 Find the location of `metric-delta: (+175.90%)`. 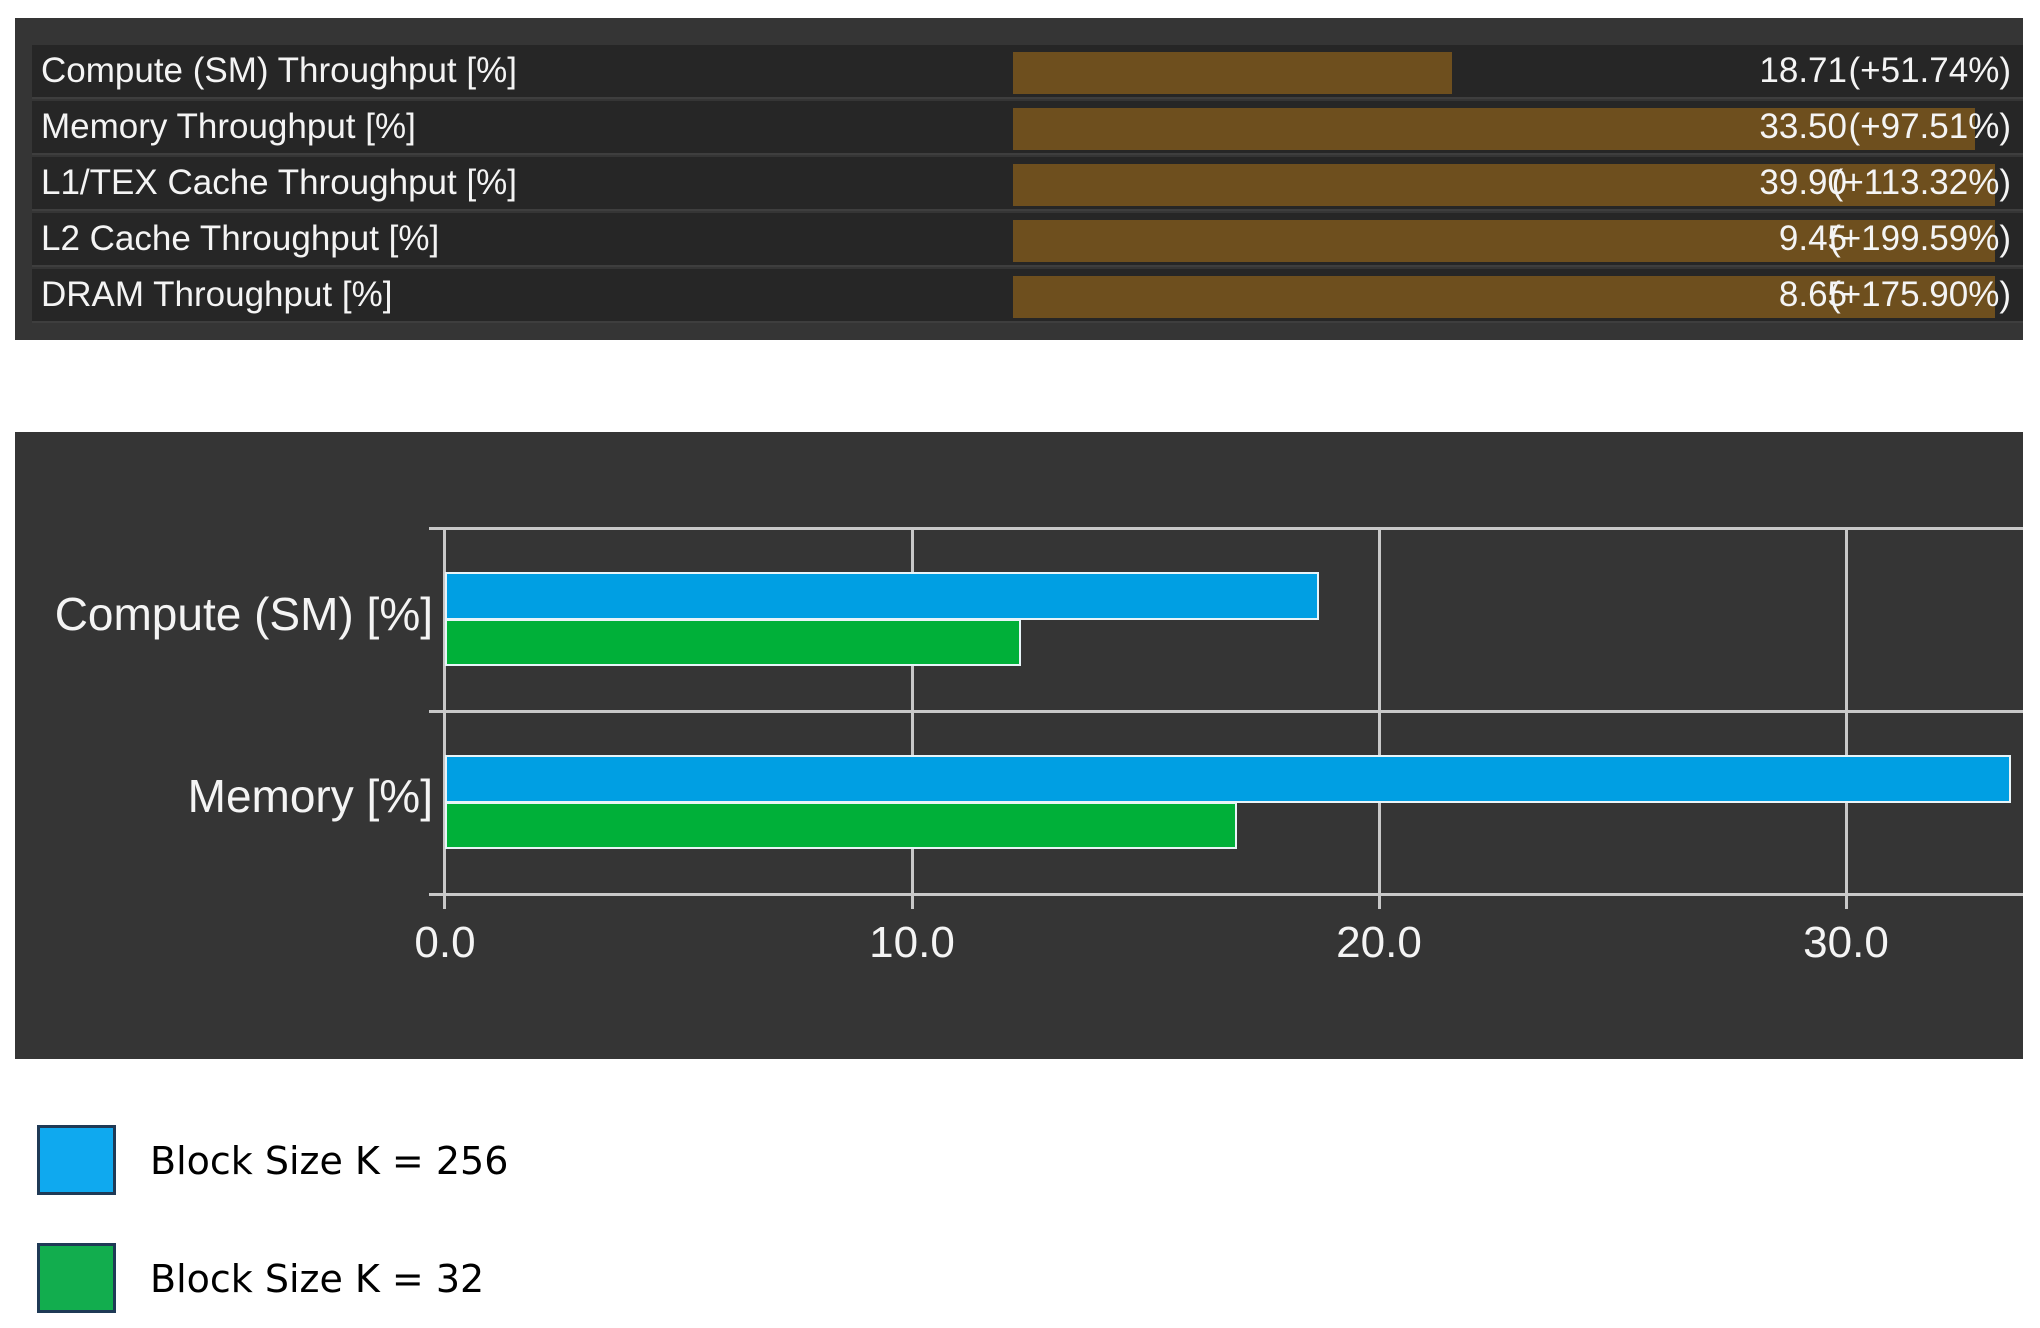

metric-delta: (+175.90%) is located at coordinates (1920, 294).